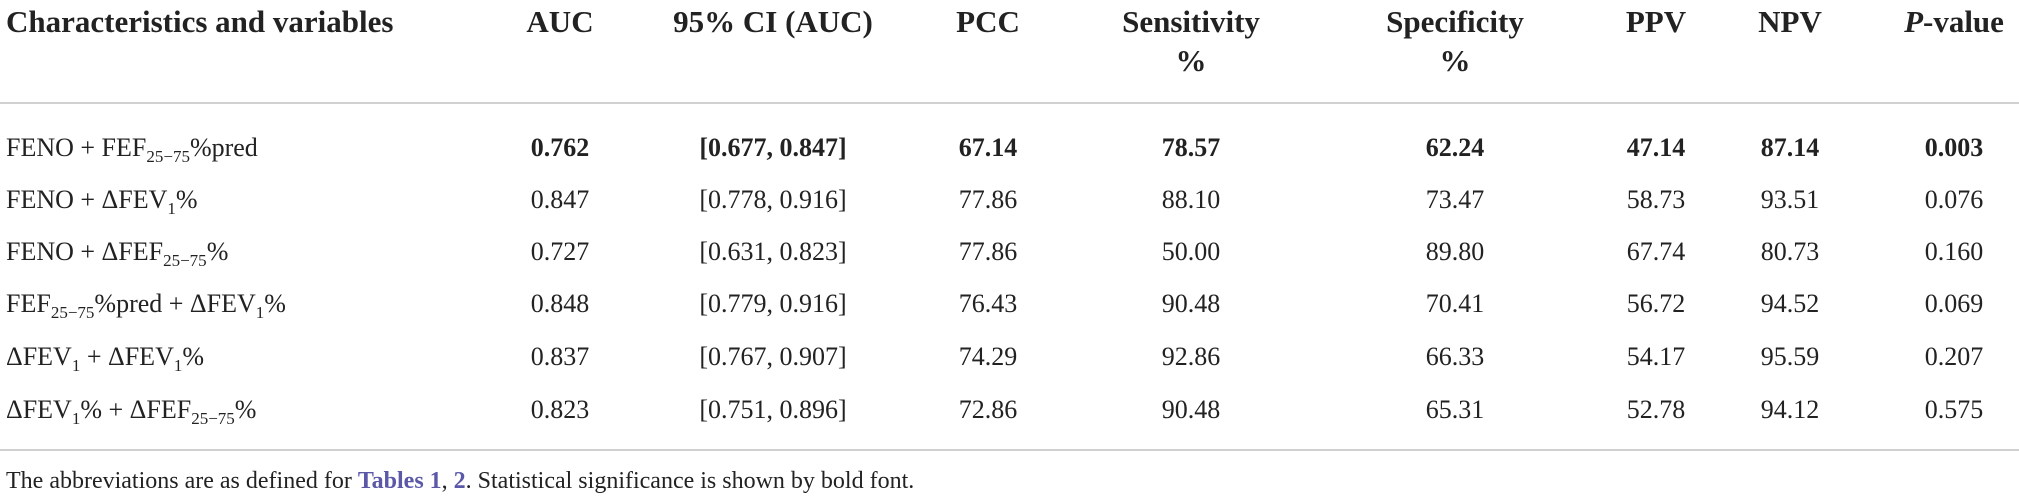 This screenshot has width=2019, height=502. I want to click on text: FENO + ΔFEF, so click(85, 251).